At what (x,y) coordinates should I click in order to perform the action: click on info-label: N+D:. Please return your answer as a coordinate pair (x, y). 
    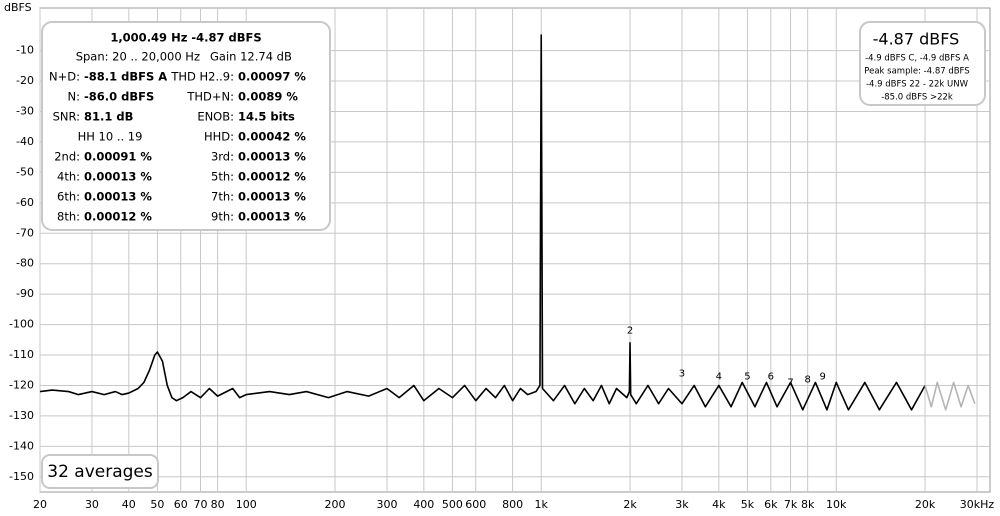
    Looking at the image, I should click on (64, 77).